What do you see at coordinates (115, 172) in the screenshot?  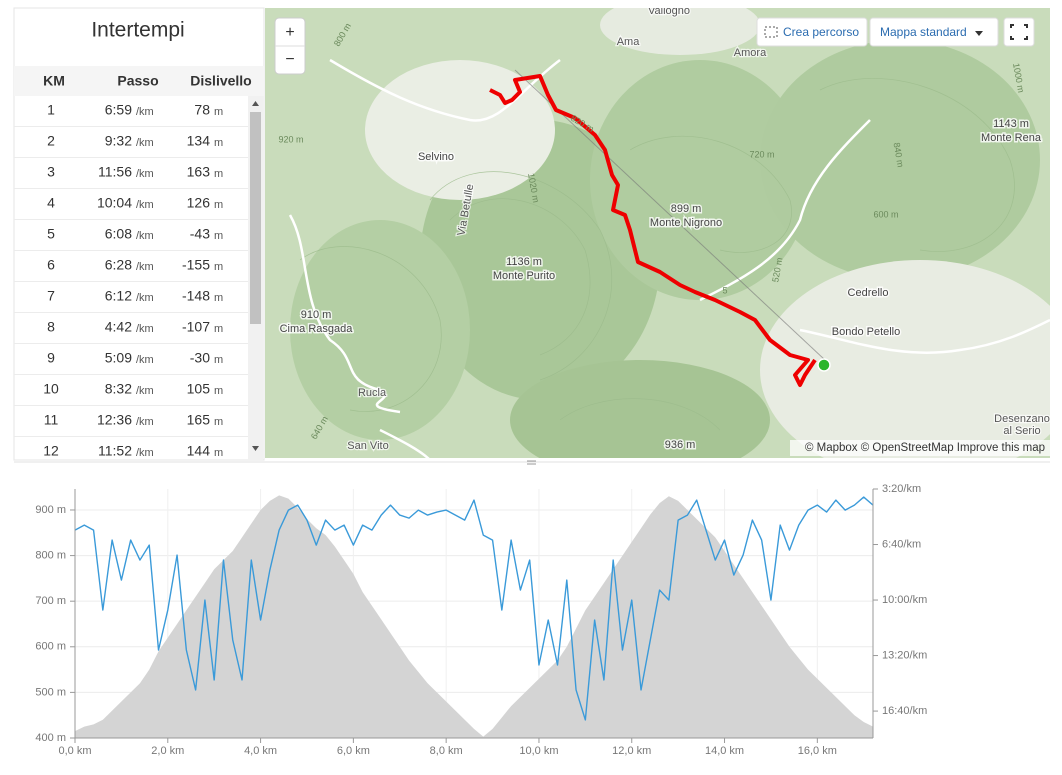 I see `split-pace: 11:56` at bounding box center [115, 172].